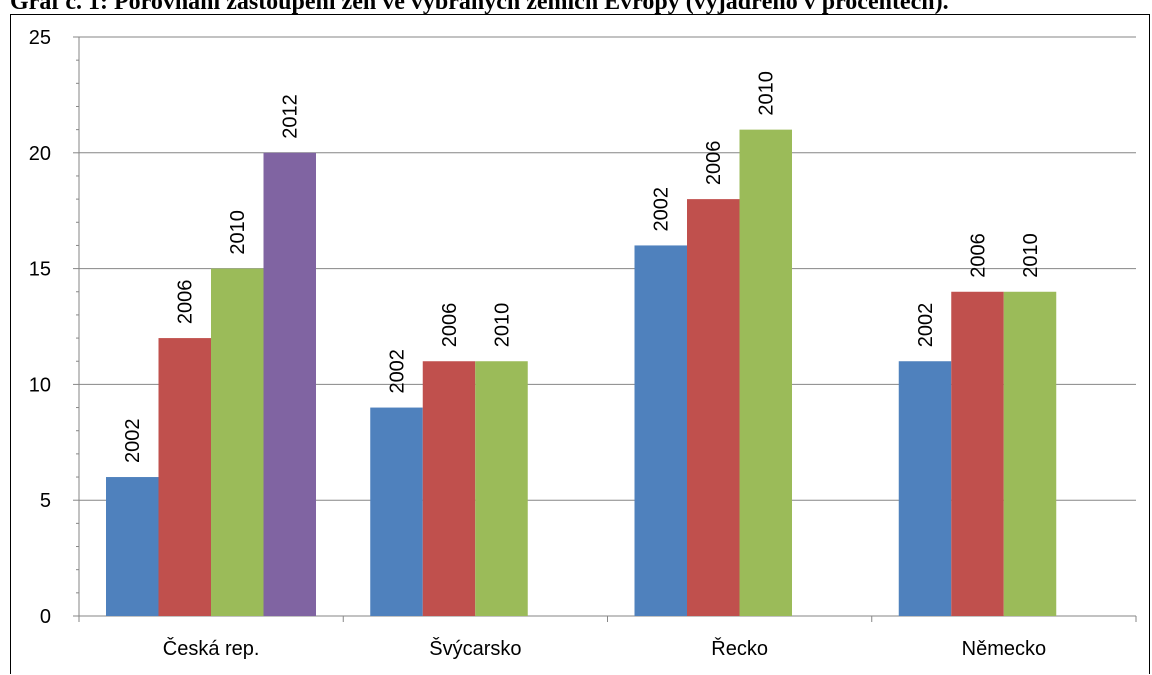 The width and height of the screenshot is (1152, 675). Describe the element at coordinates (475, 648) in the screenshot. I see `x-category-label: Švýcarsko` at that location.